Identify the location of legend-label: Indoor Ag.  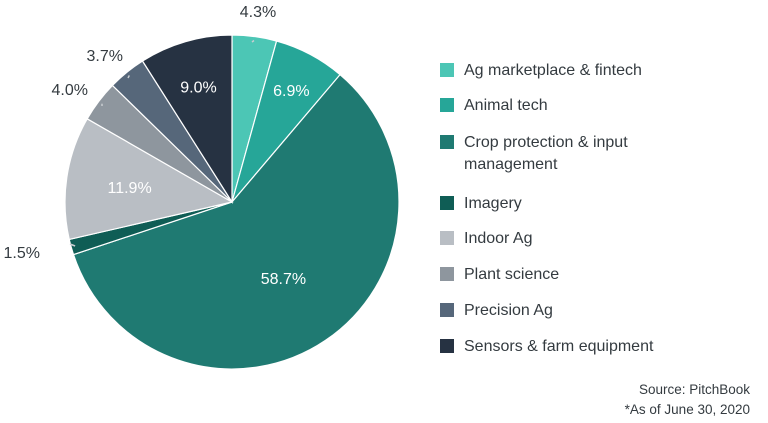
(498, 238).